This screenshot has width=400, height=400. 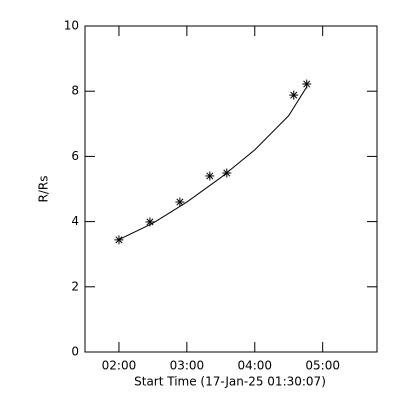 What do you see at coordinates (75, 352) in the screenshot?
I see `y-tick-label: 0` at bounding box center [75, 352].